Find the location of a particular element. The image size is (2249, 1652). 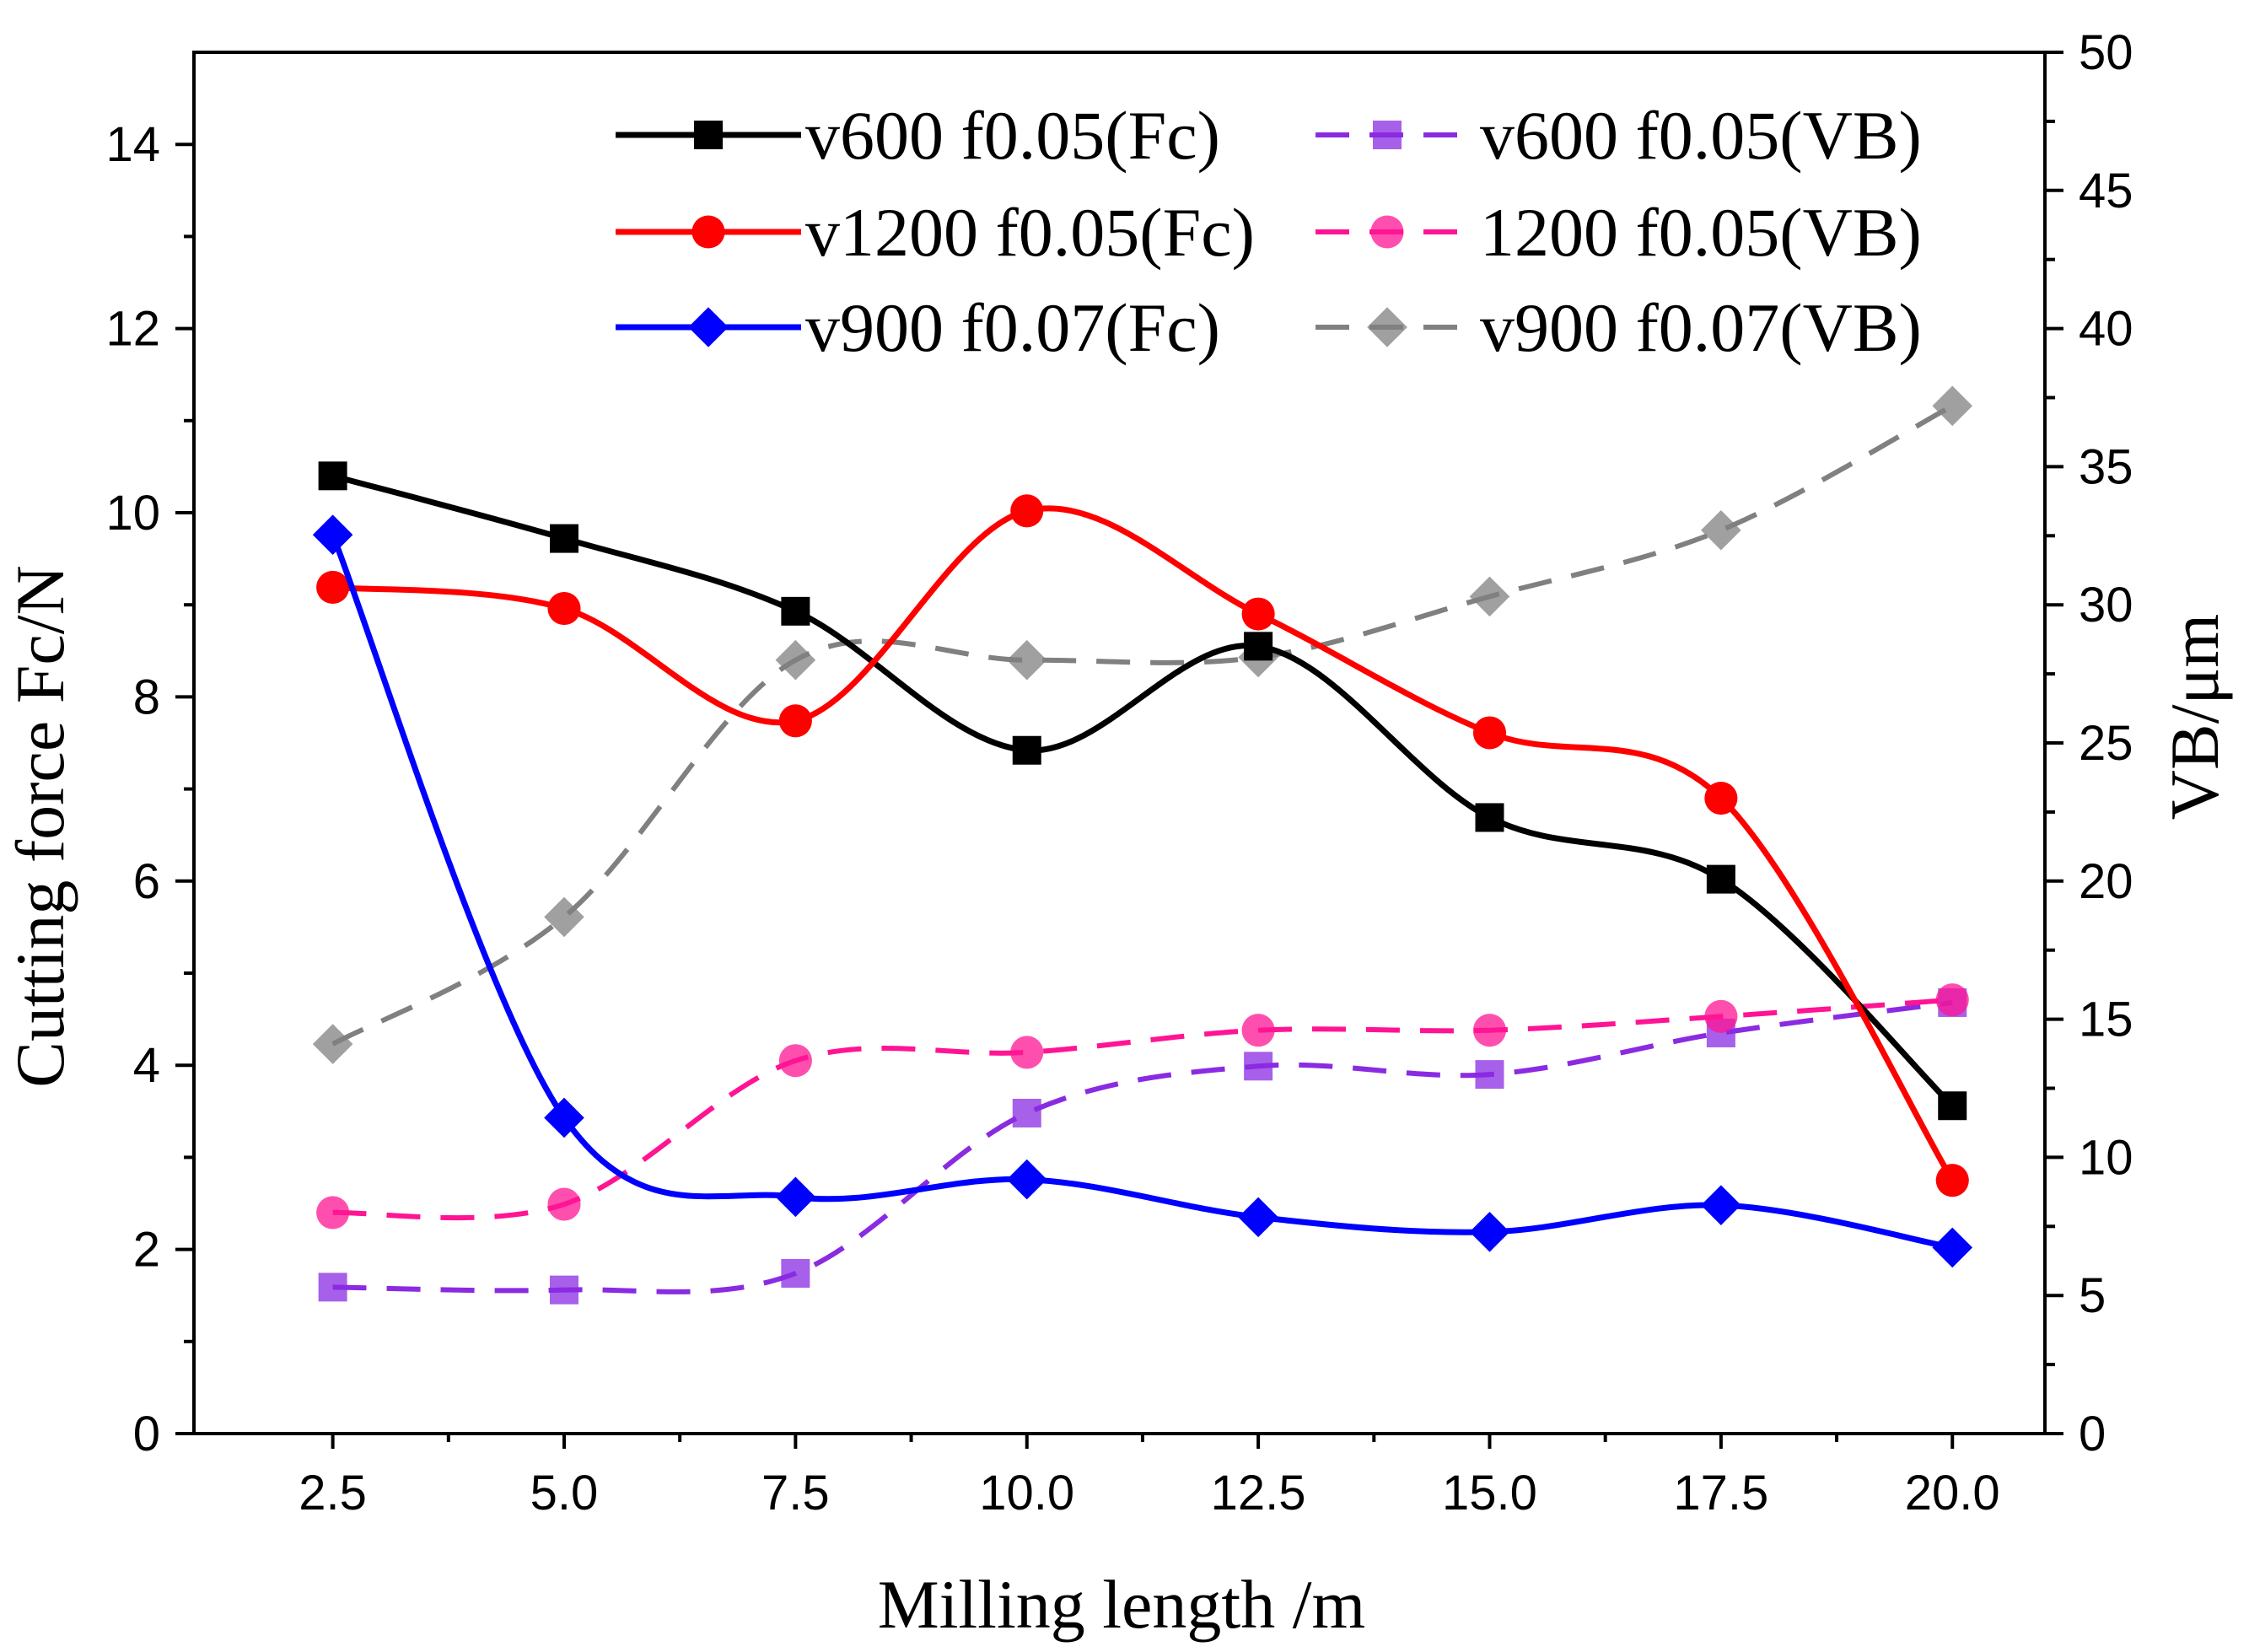

y2-tick-label: 40 is located at coordinates (2106, 329).